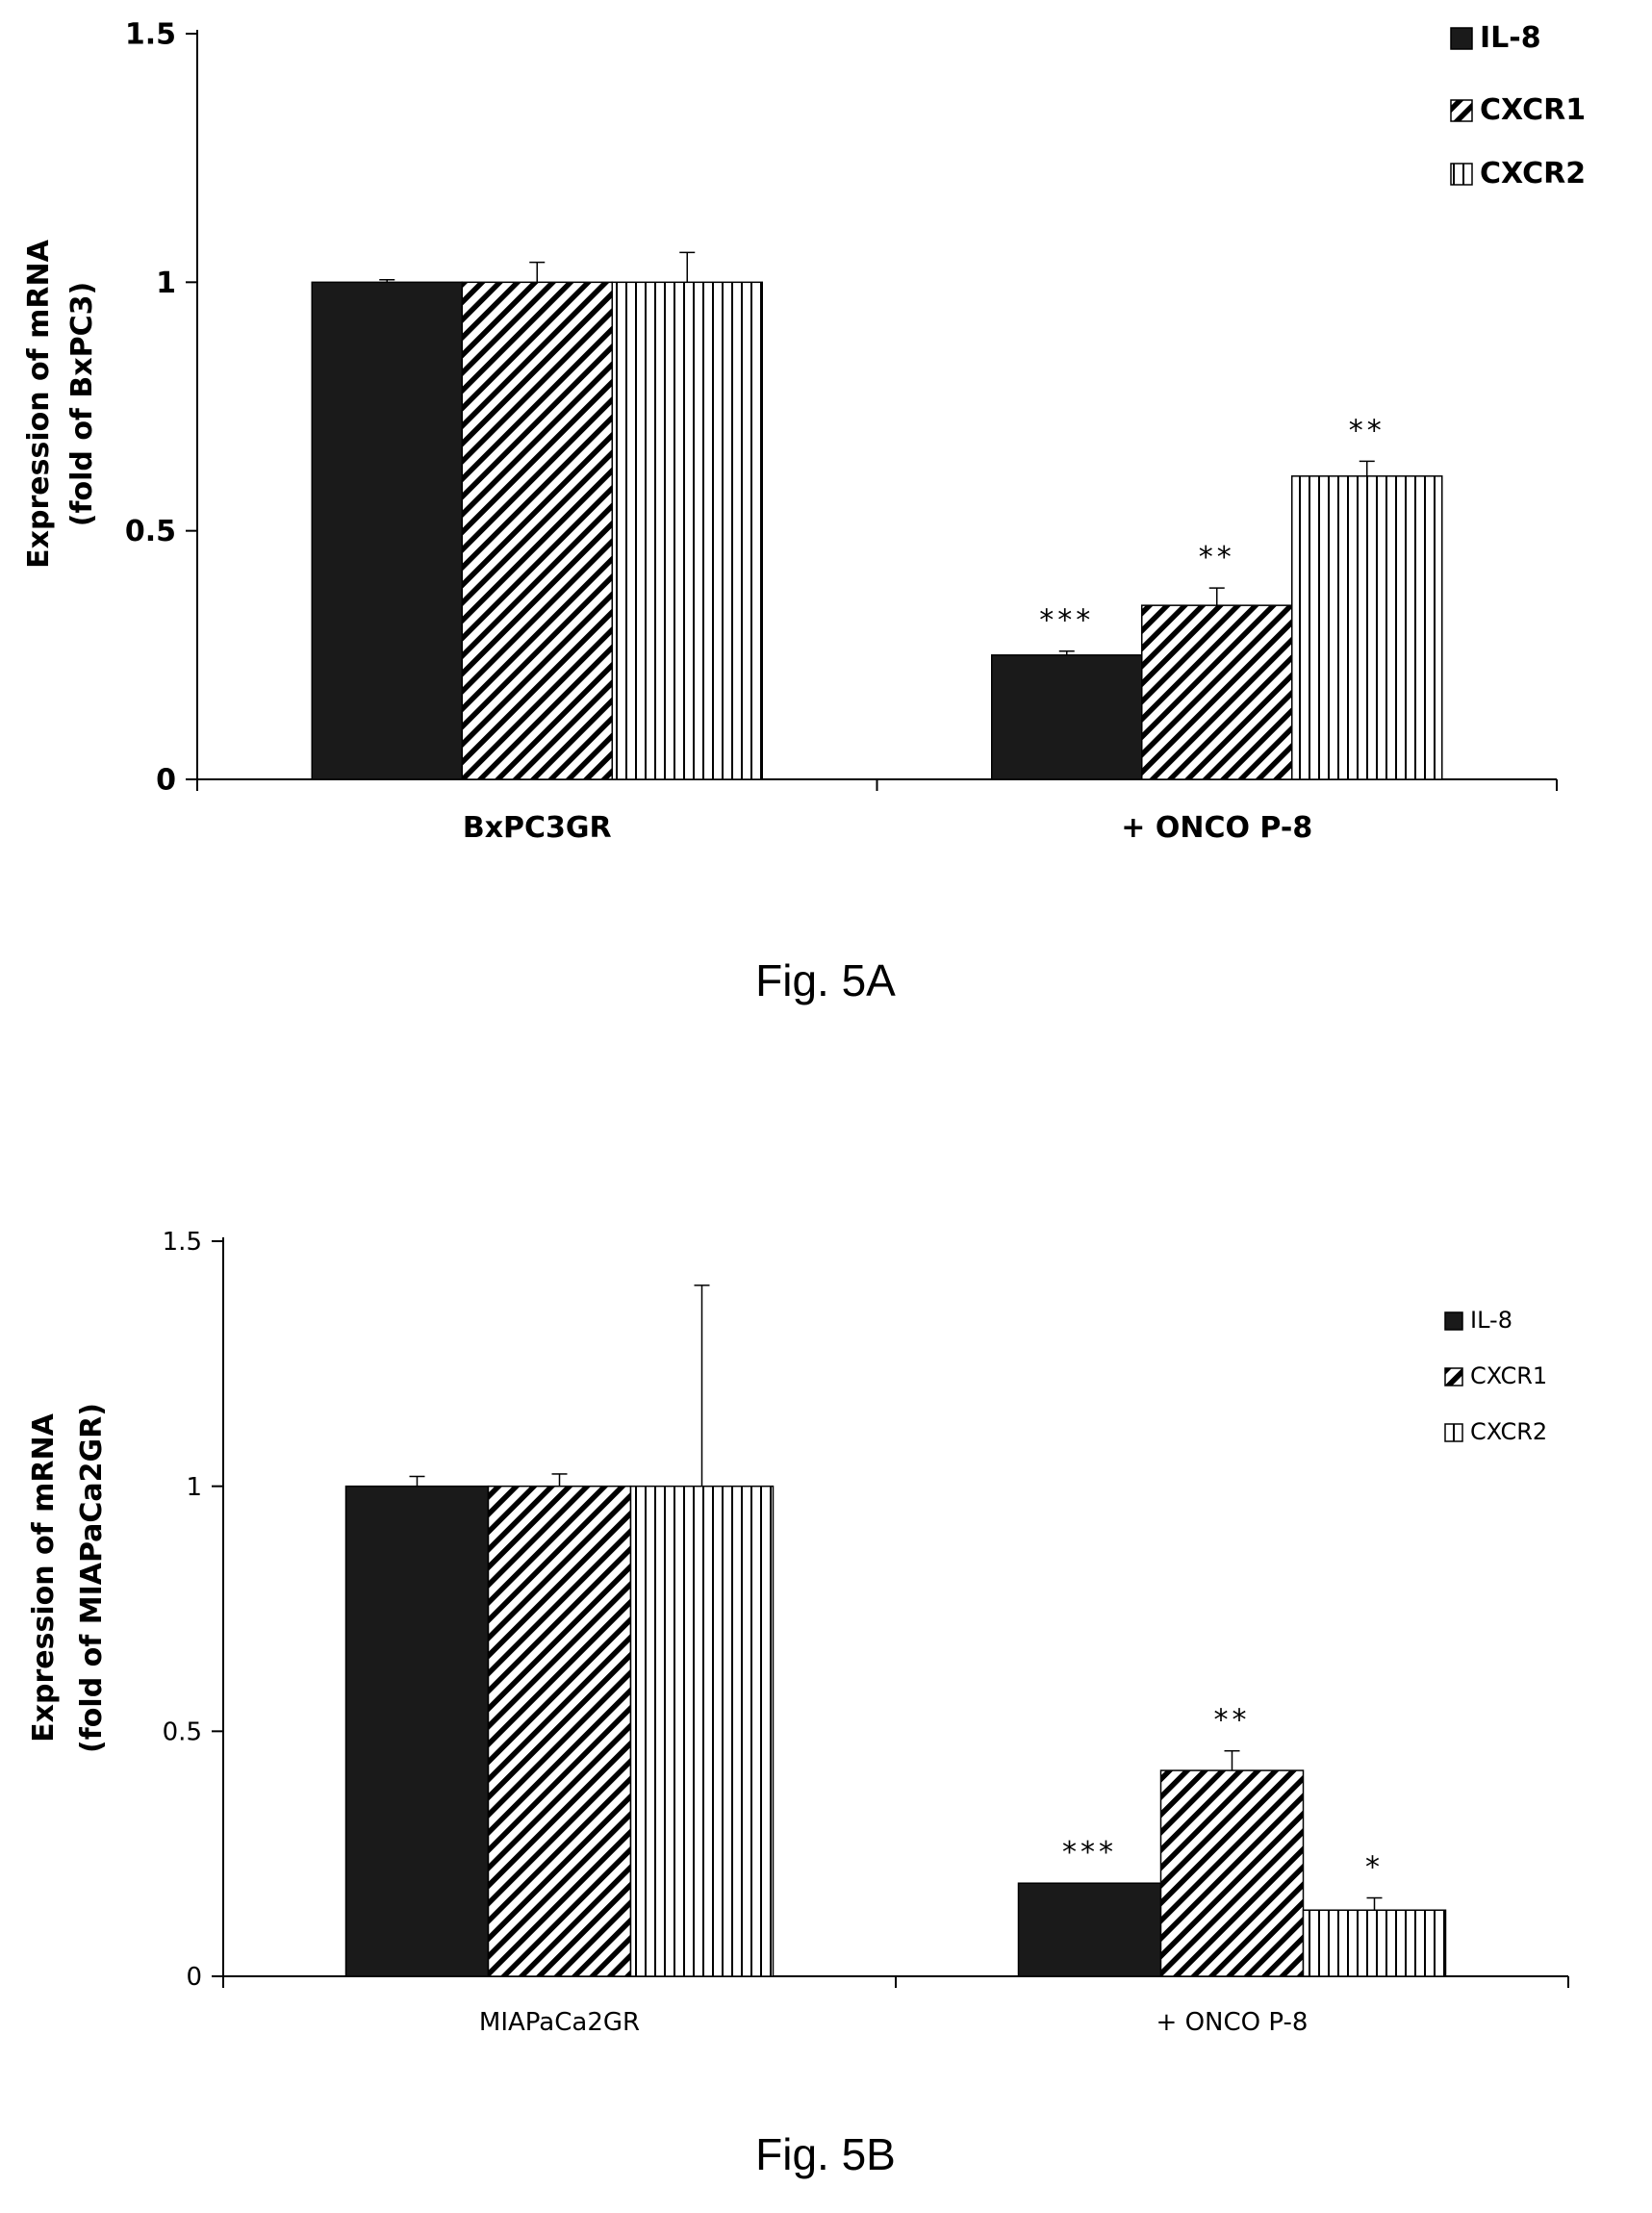 The height and width of the screenshot is (2213, 1652). What do you see at coordinates (825, 980) in the screenshot?
I see `figure-caption-a: Fig. 5A` at bounding box center [825, 980].